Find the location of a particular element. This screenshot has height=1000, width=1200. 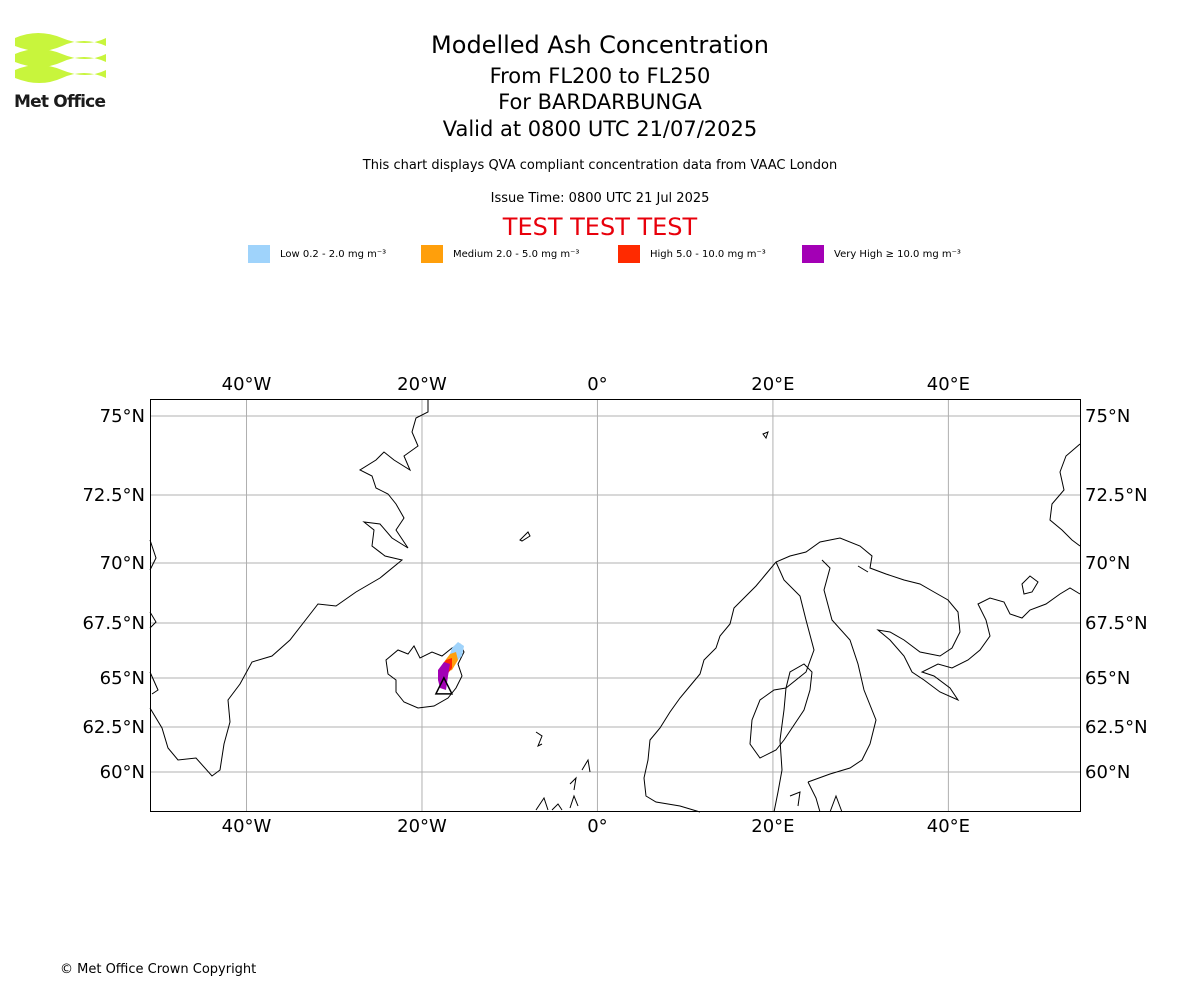

copyright-notice: © Met Office Crown Copyright is located at coordinates (158, 969).